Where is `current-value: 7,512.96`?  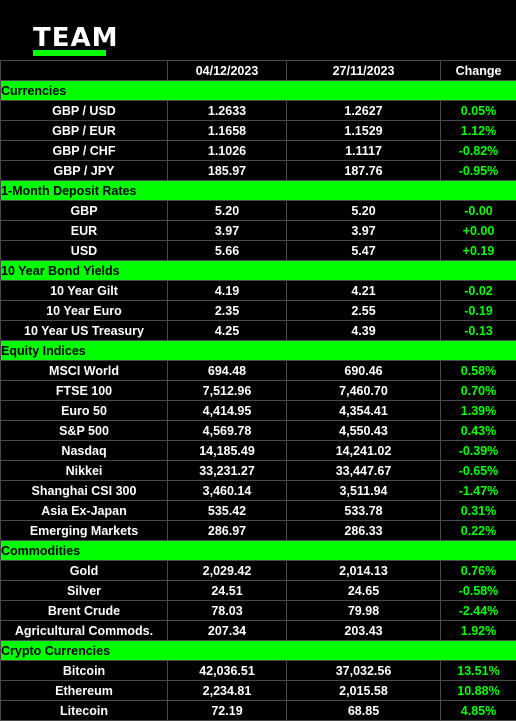
current-value: 7,512.96 is located at coordinates (227, 390).